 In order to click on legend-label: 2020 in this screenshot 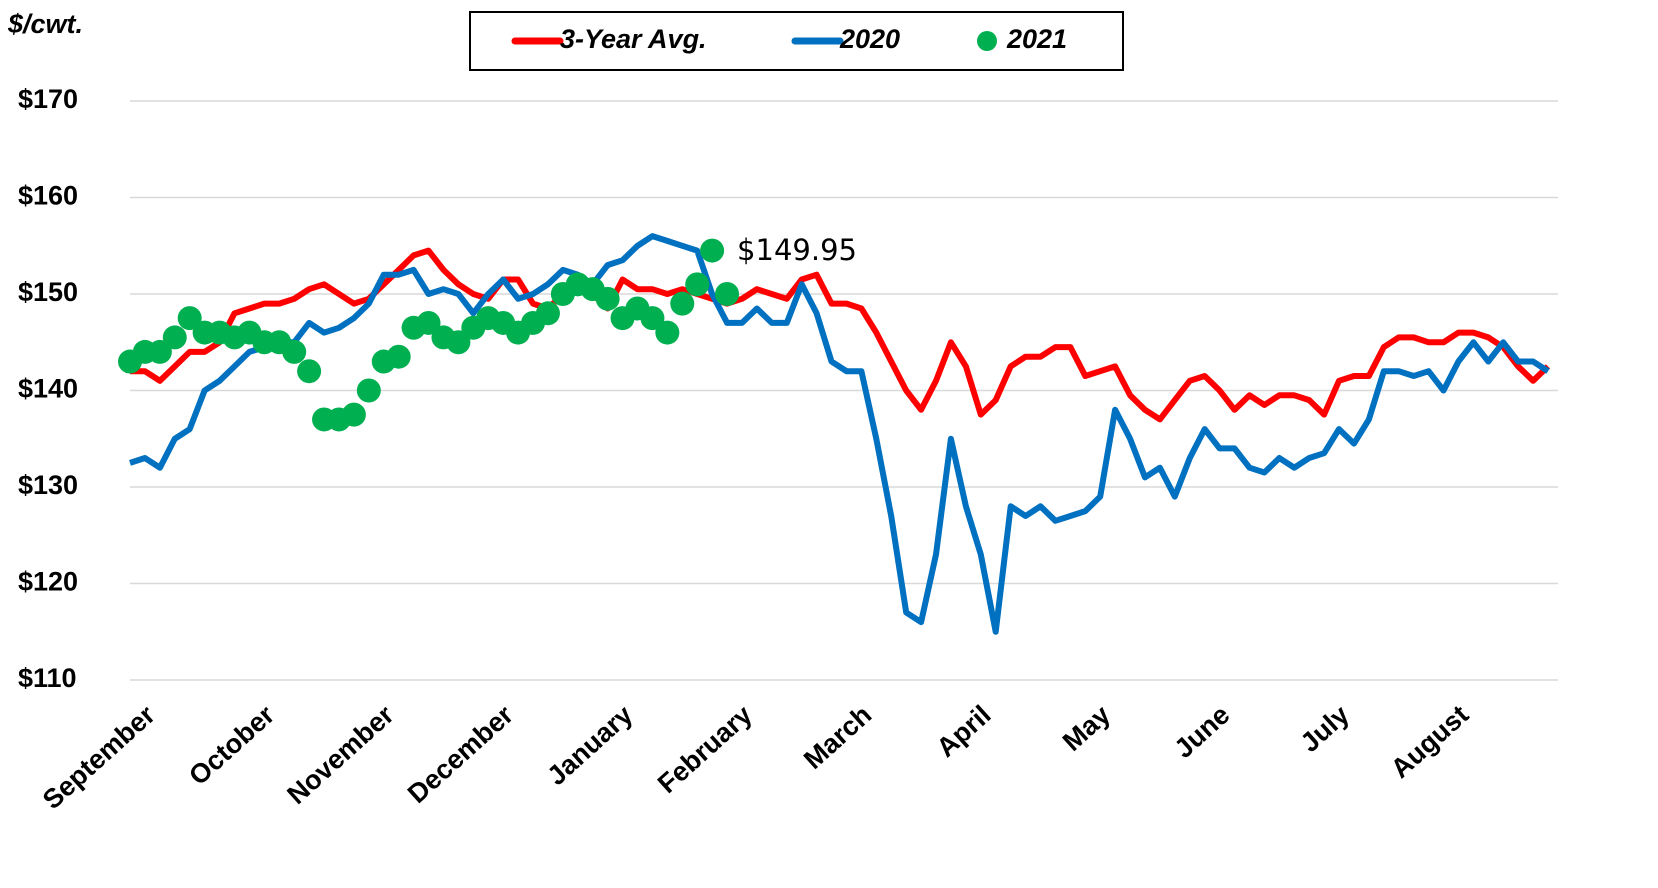, I will do `click(869, 39)`.